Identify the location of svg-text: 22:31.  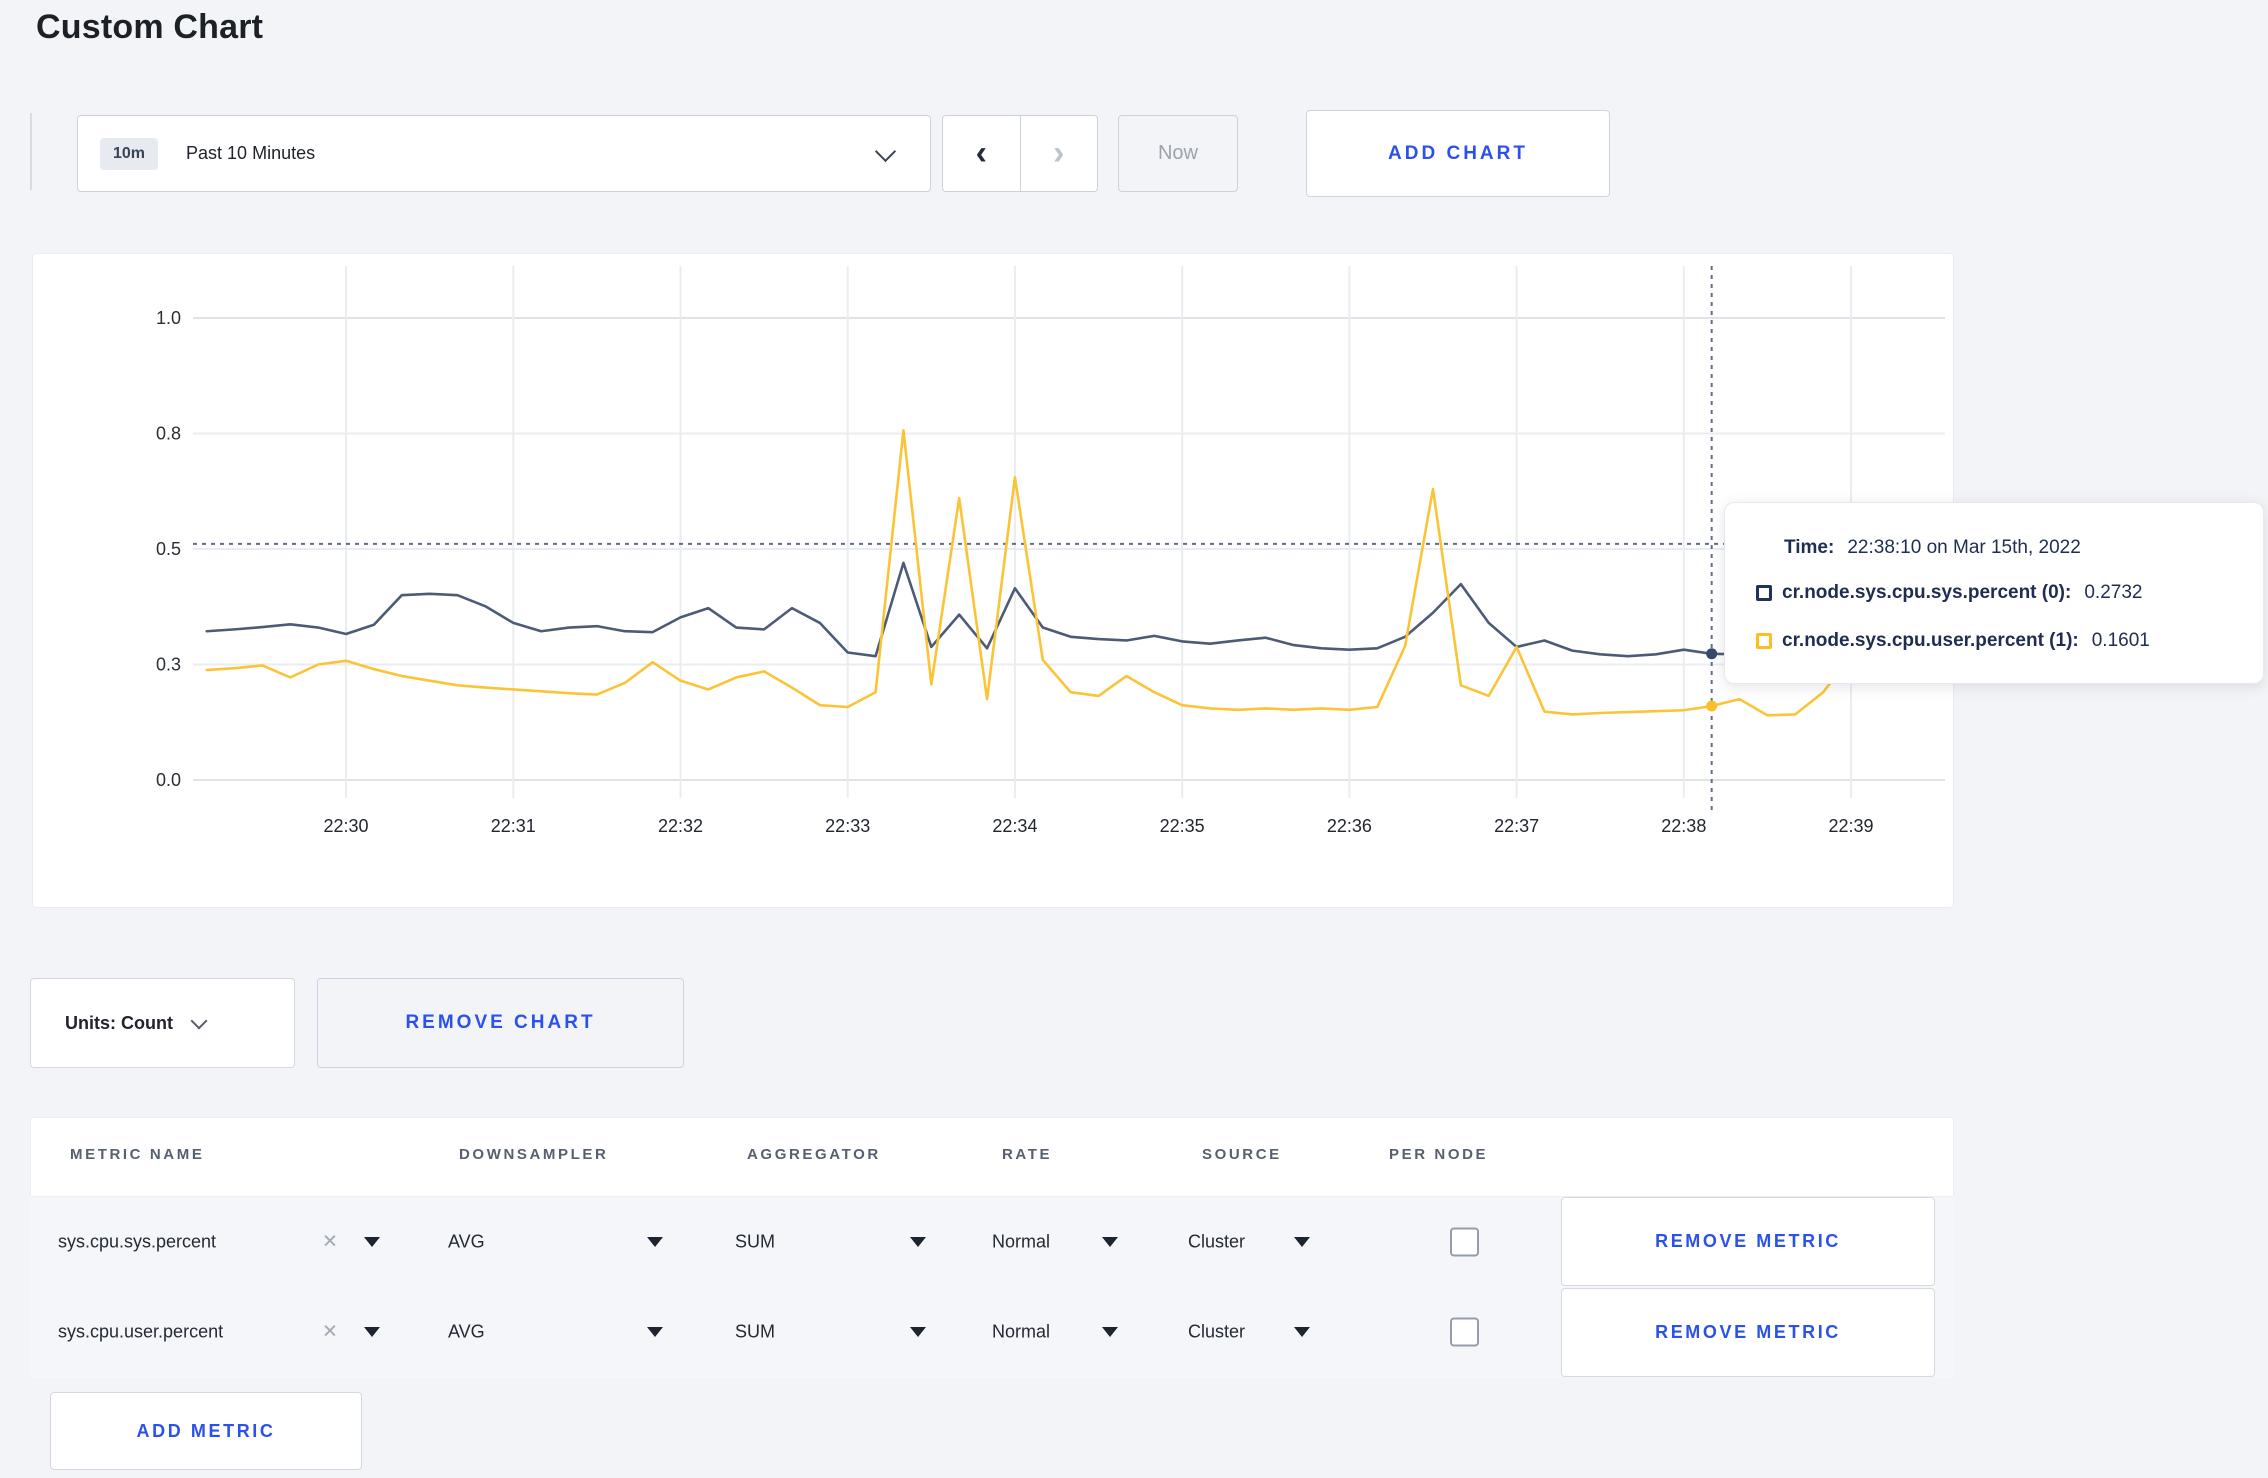
(513, 826).